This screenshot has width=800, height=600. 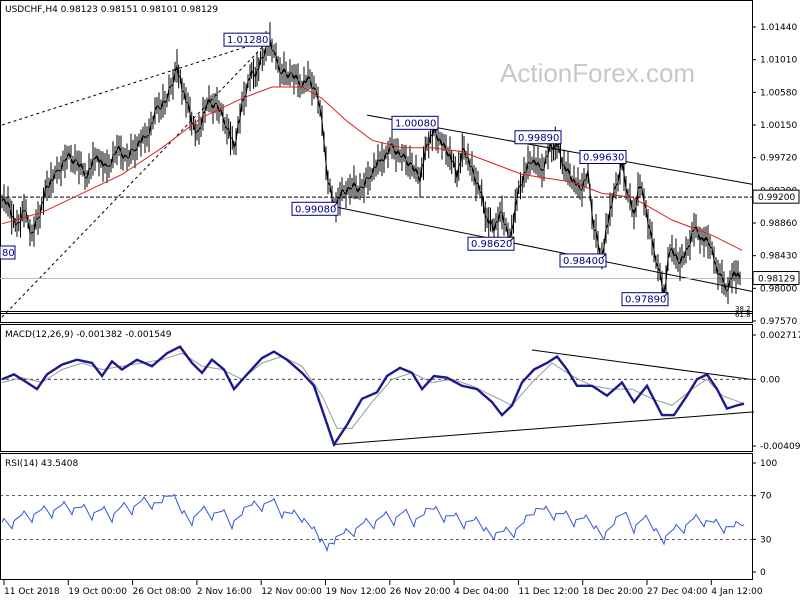 I want to click on rsi-tick-label: 0, so click(x=763, y=573).